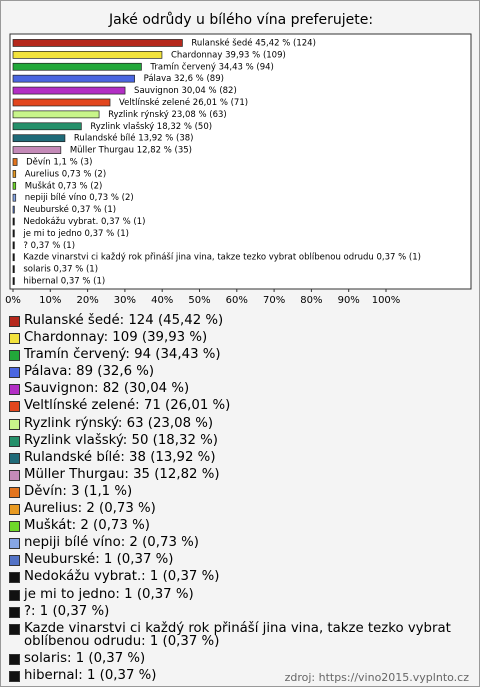 The image size is (480, 687). Describe the element at coordinates (107, 389) in the screenshot. I see `legend-label: Sauvignon: 82 (30,04 %)` at that location.